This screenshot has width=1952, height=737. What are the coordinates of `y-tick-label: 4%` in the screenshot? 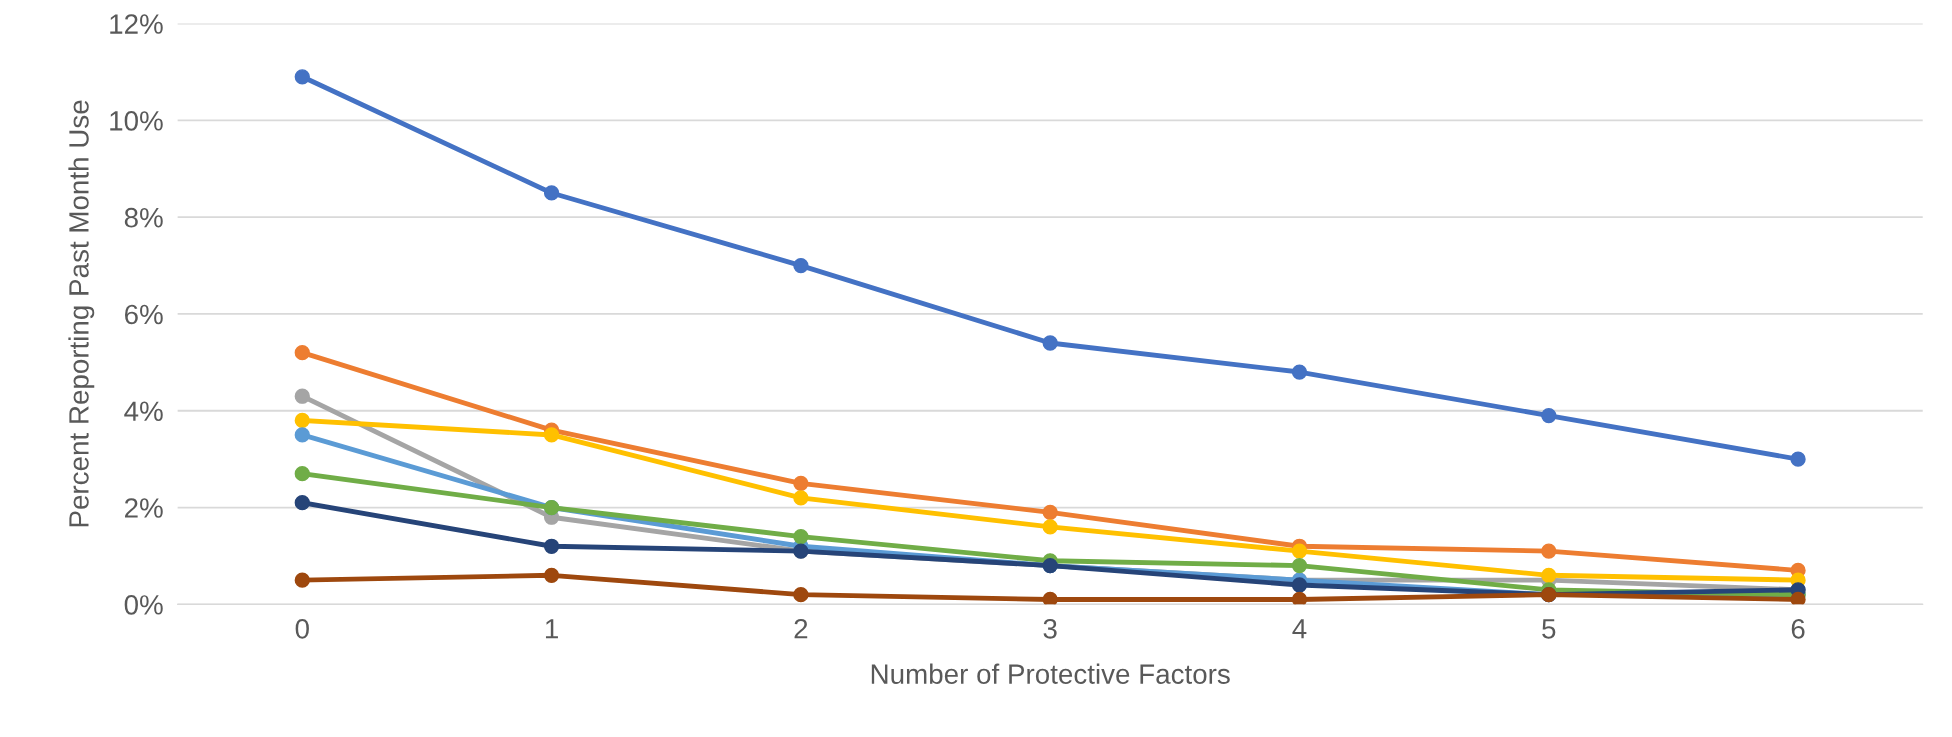 It's located at (143, 411).